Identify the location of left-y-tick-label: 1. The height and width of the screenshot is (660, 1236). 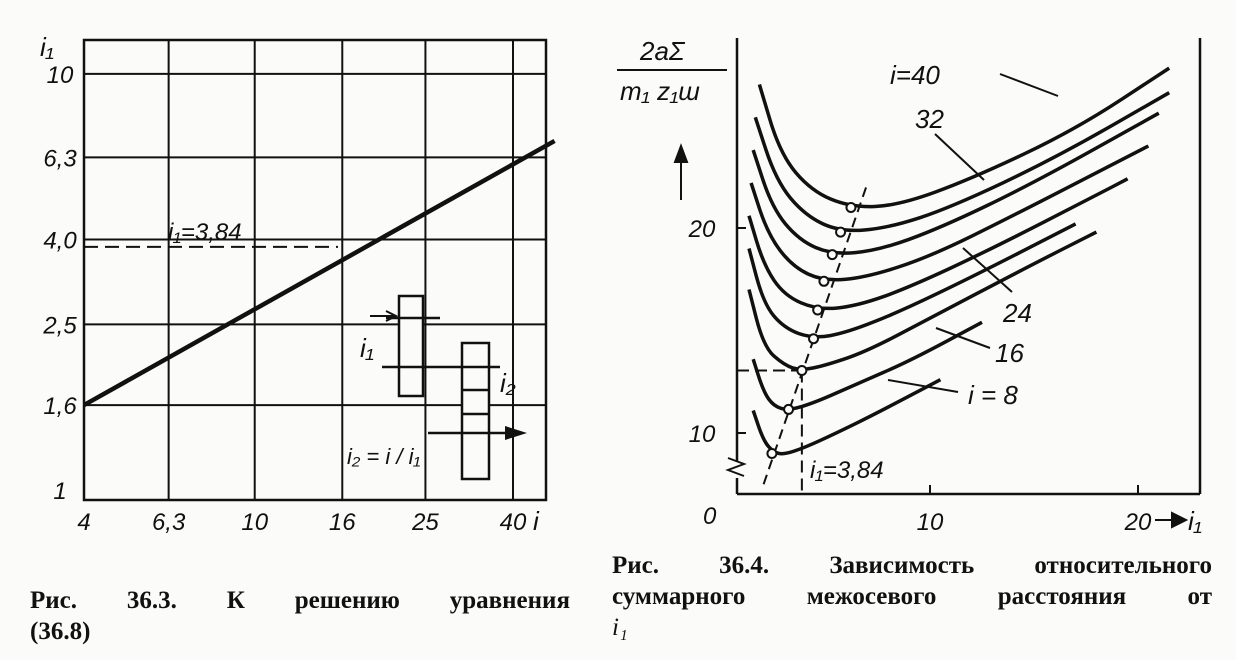
(59, 491).